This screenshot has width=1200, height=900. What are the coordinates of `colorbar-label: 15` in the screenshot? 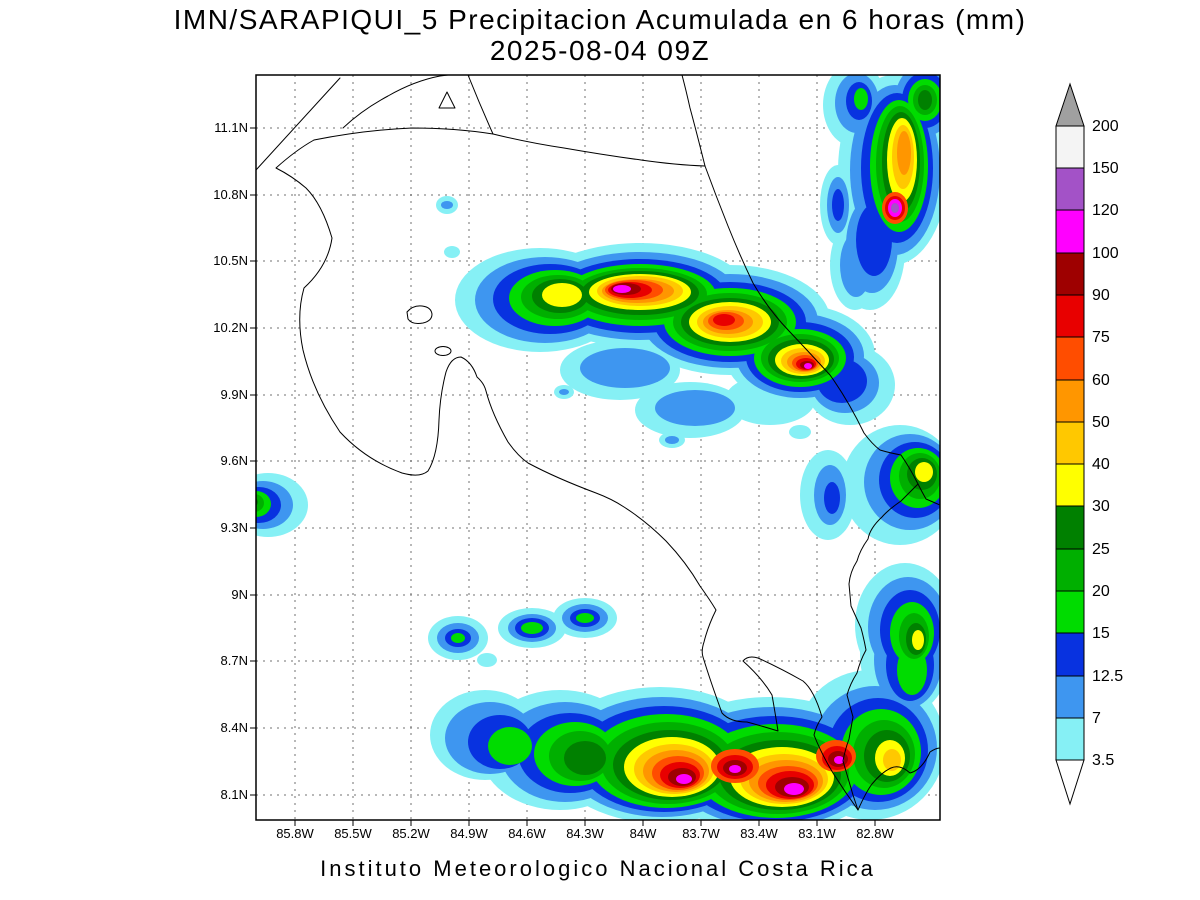 It's located at (1101, 633).